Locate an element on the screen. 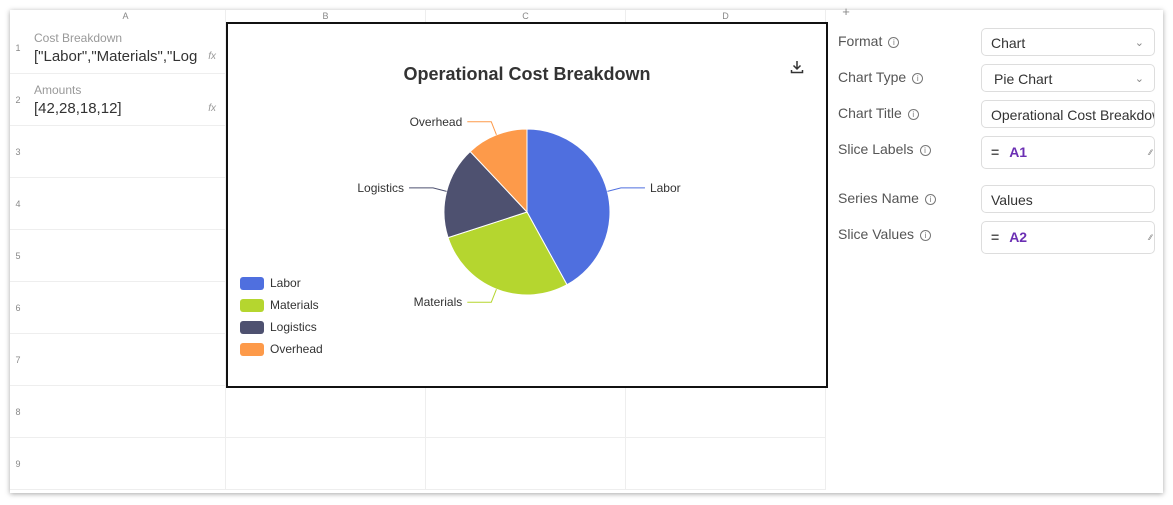  cell-value: ["Labor","Materials","Log is located at coordinates (116, 56).